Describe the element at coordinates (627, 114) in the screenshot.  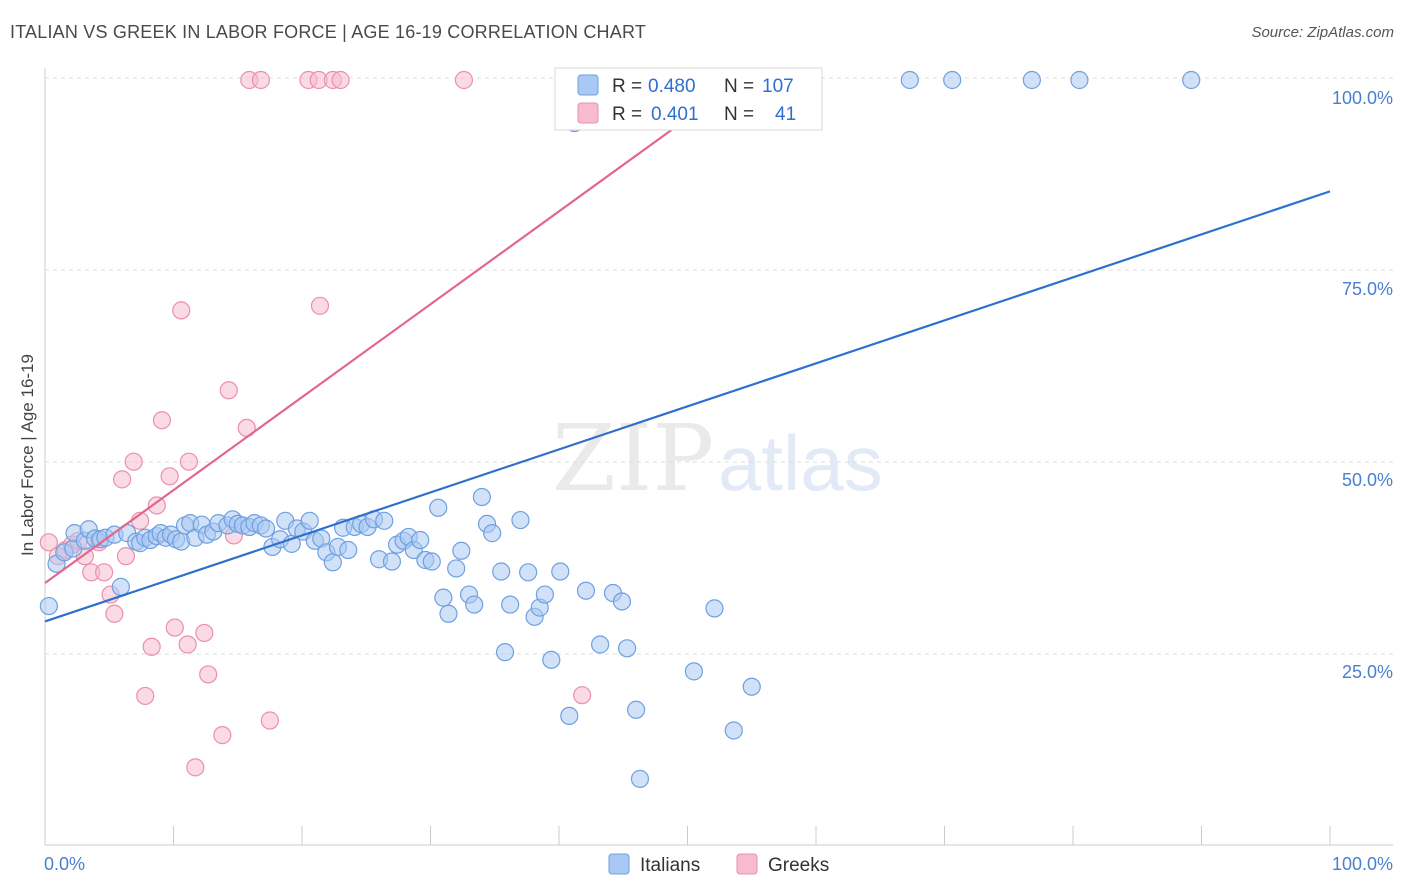
I see `legend-r-label-greeks: R =` at that location.